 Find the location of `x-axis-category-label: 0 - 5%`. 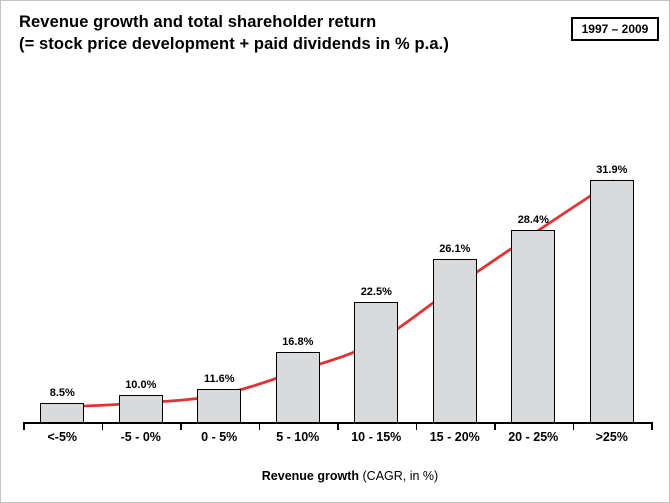

x-axis-category-label: 0 - 5% is located at coordinates (219, 437).